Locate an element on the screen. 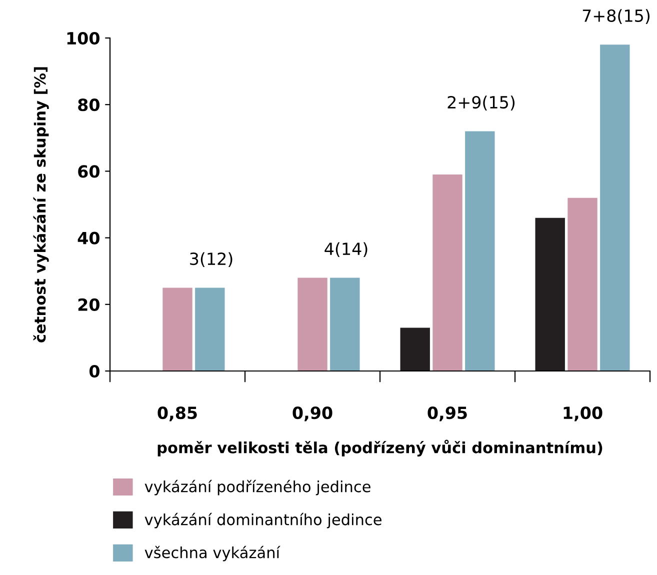  y-tick-label: 60 is located at coordinates (89, 171).